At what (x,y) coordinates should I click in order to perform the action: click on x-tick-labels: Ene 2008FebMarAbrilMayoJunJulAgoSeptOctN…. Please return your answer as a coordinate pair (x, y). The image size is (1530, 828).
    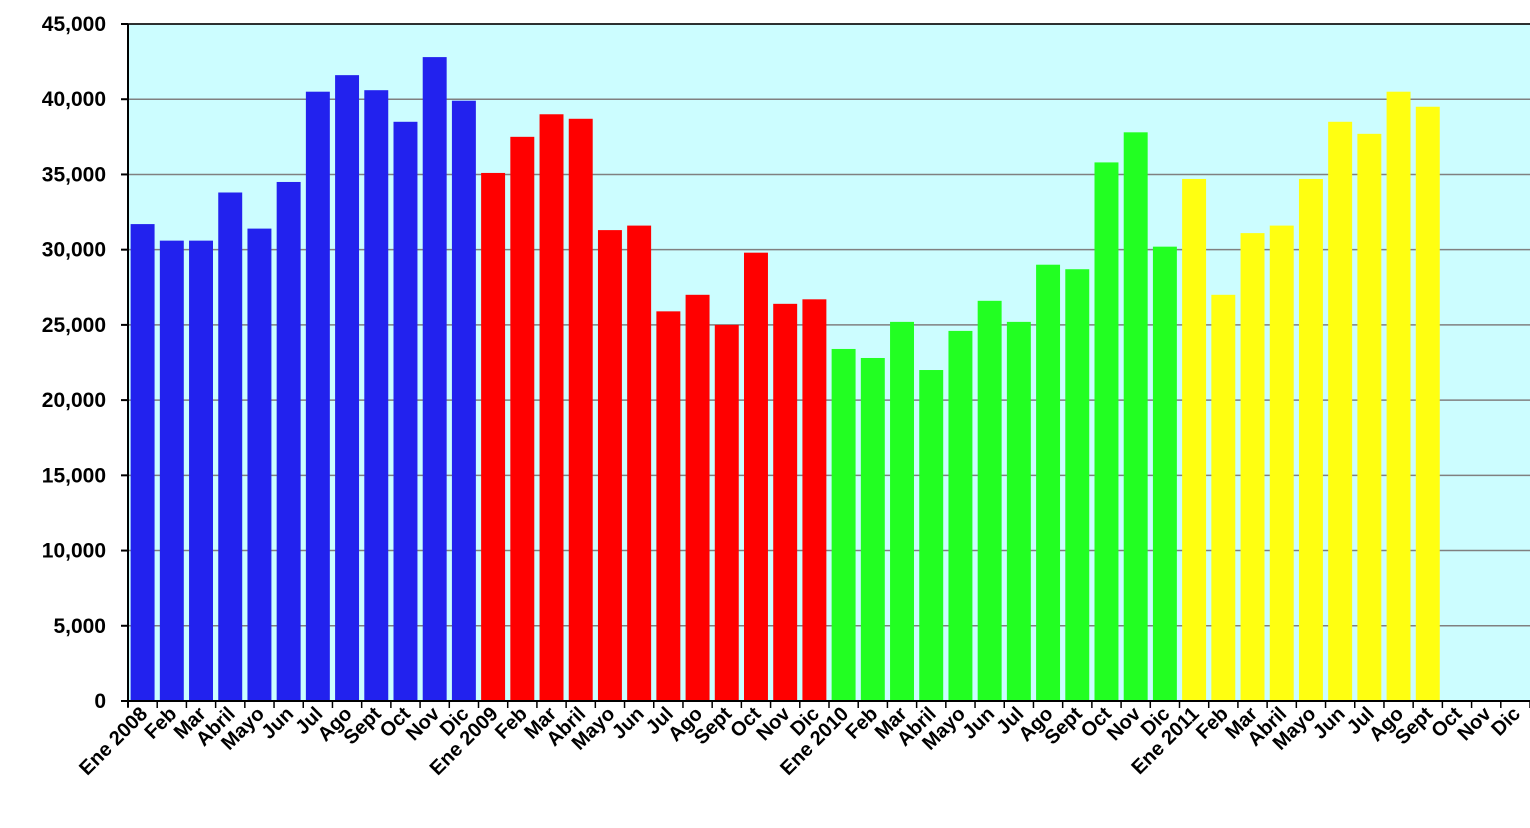
    Looking at the image, I should click on (800, 740).